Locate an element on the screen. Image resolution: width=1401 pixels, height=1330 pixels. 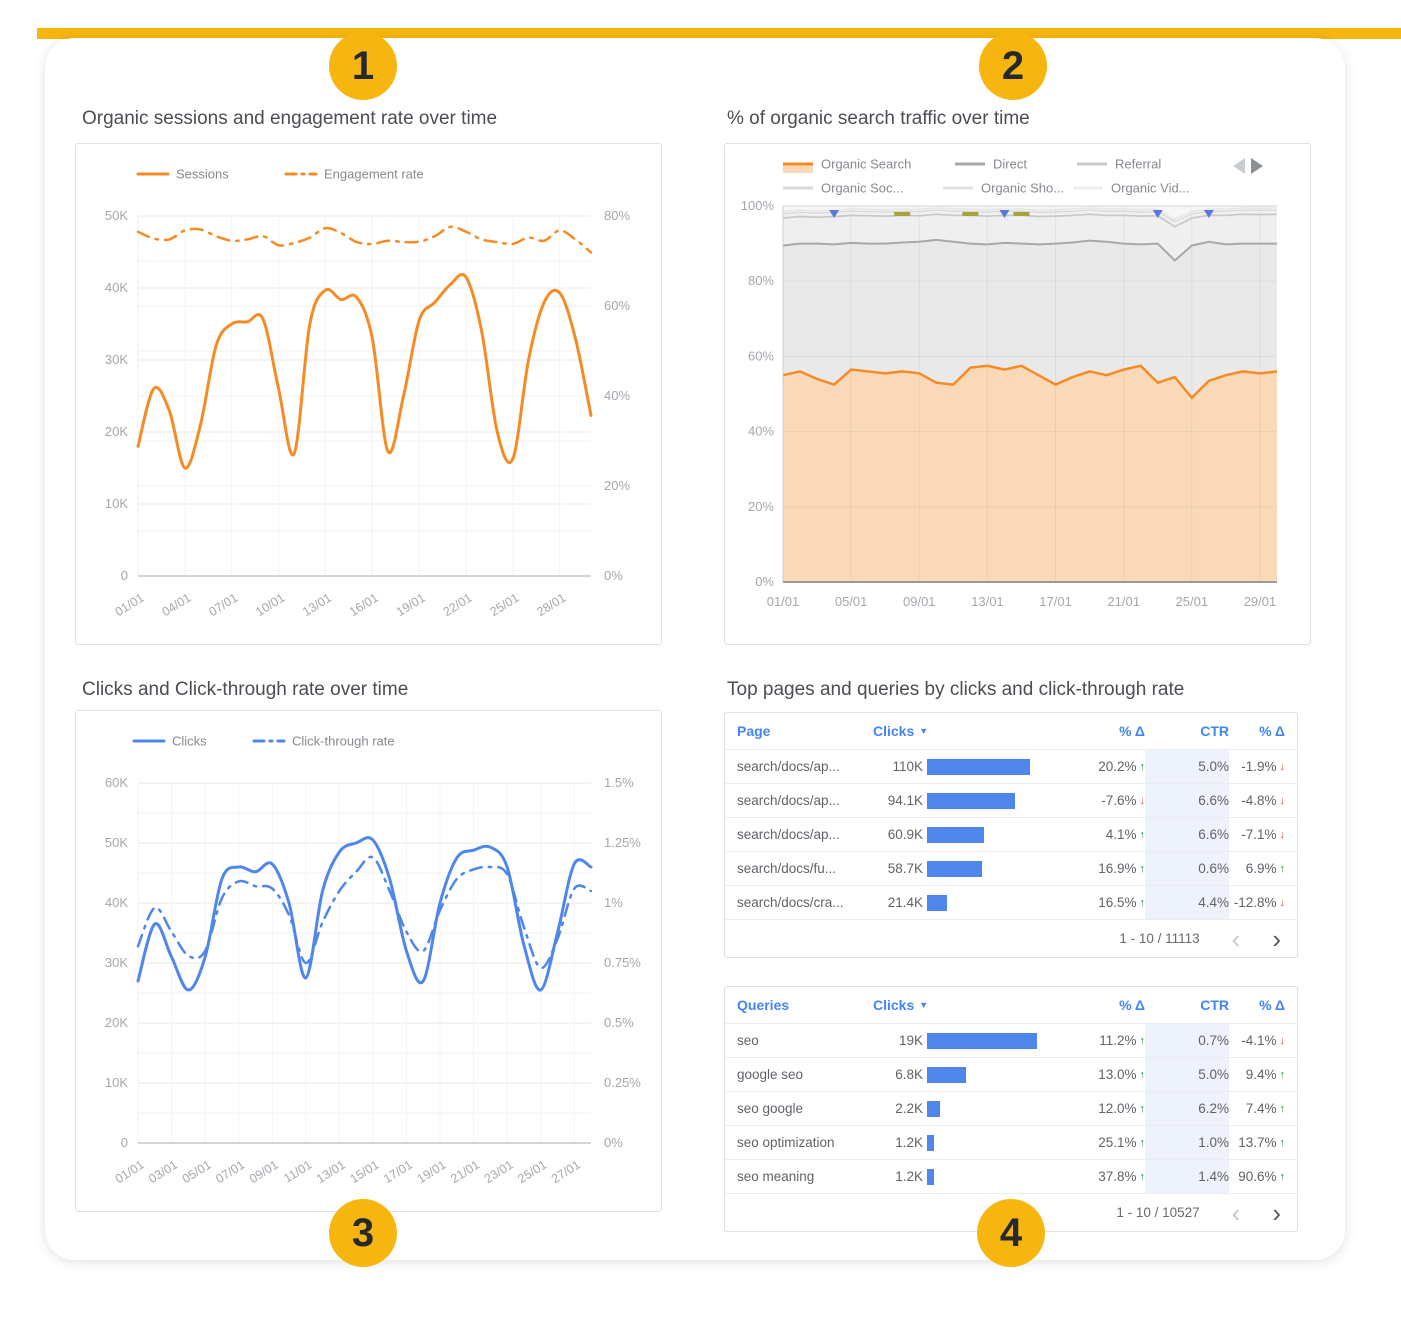
queries-table-row: seo 19K 11.2% ↑ 0.7% -4.1% ↓ is located at coordinates (1011, 1040).